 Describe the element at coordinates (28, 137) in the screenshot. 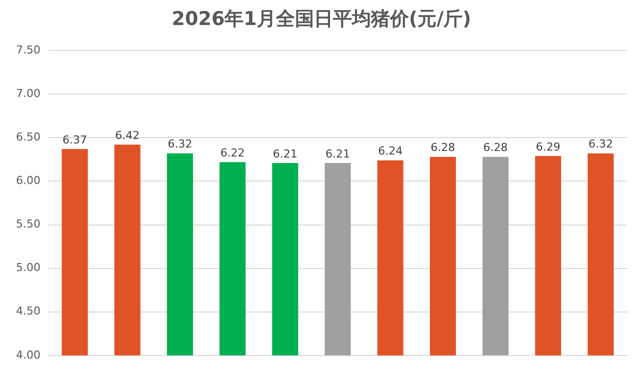

I see `y-tick-label: 6.50` at that location.